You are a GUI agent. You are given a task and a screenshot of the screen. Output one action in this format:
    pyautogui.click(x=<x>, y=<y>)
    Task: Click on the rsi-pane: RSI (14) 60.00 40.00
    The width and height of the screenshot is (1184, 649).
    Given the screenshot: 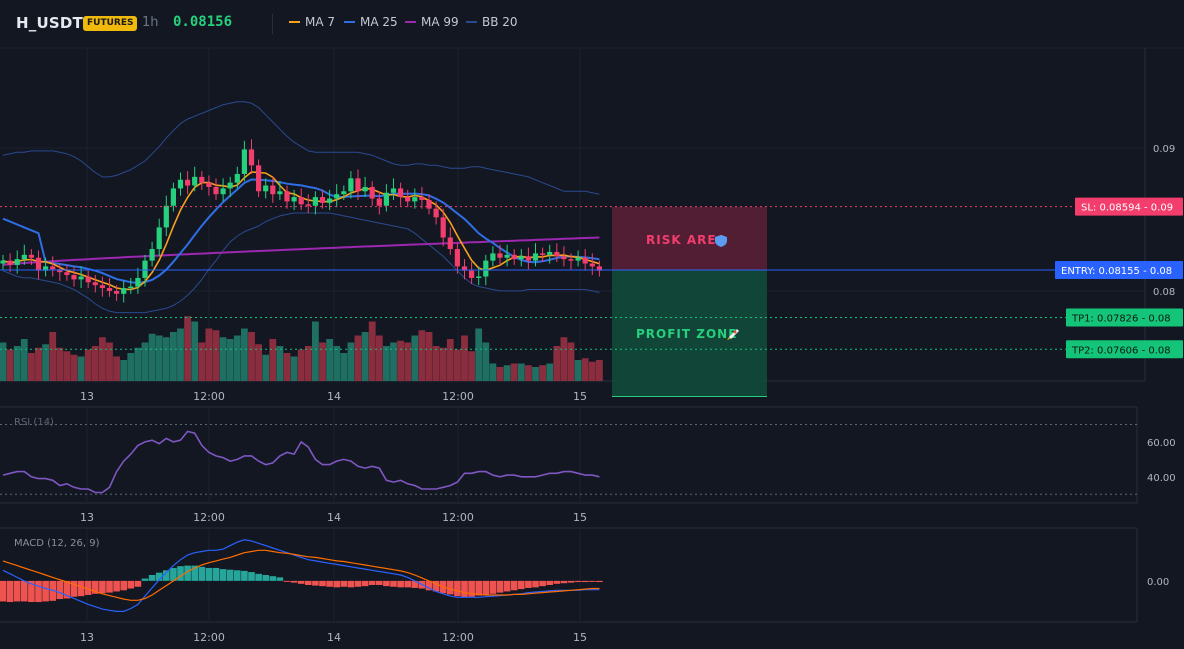 What is the action you would take?
    pyautogui.click(x=588, y=456)
    